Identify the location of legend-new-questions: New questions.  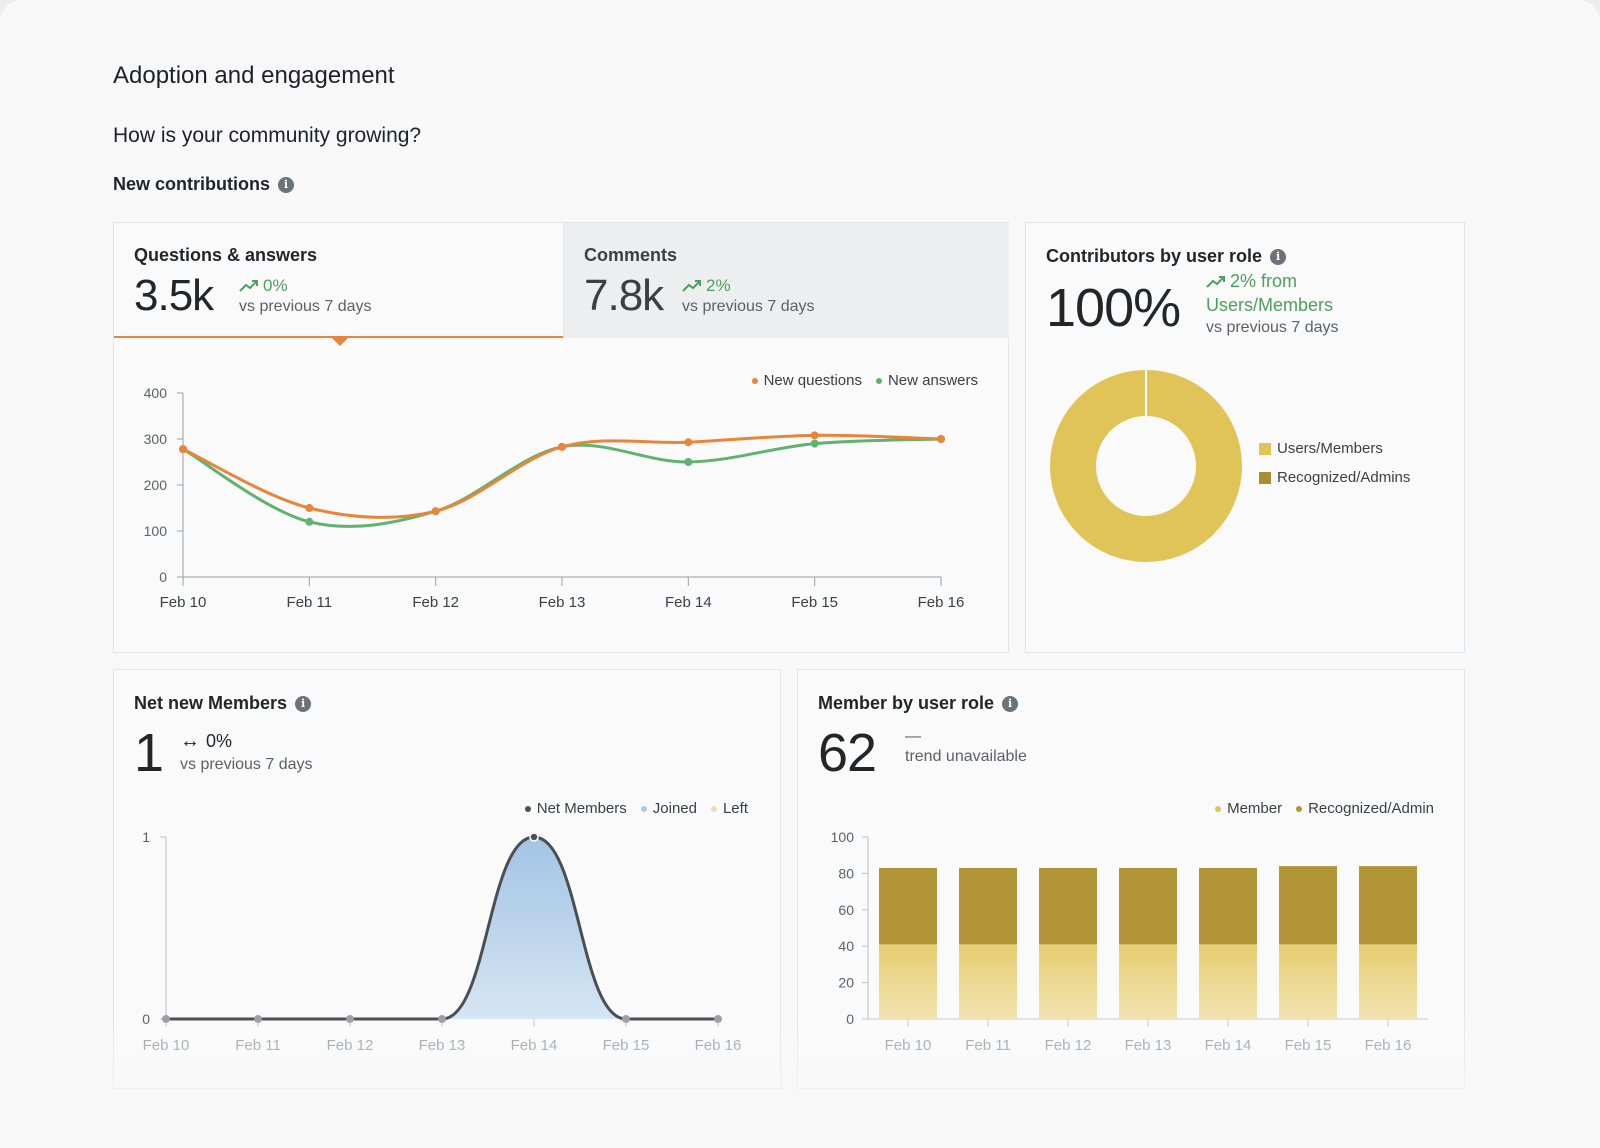
(806, 380).